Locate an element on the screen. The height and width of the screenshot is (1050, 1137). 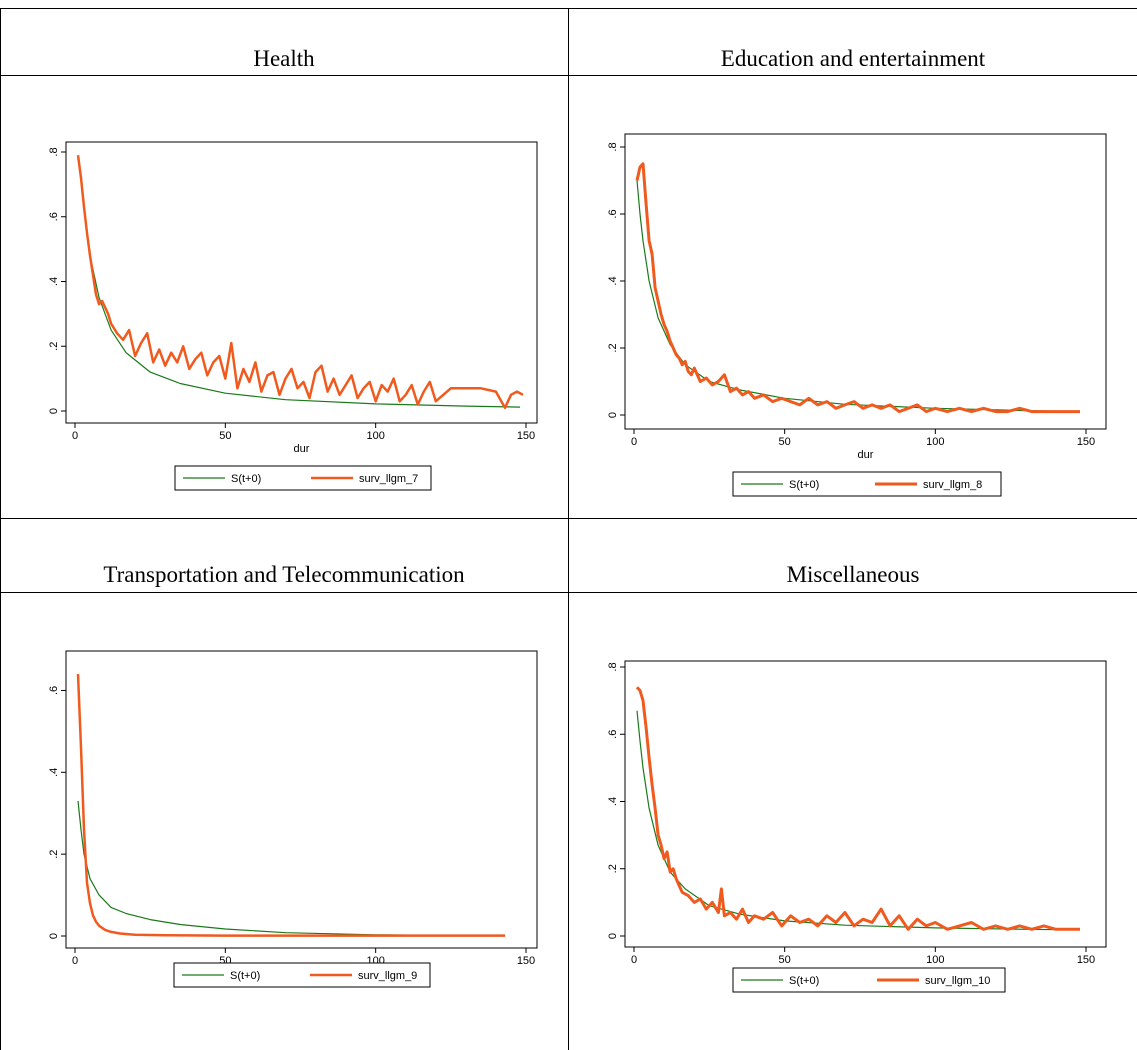
legend-label-1: surv_llgm_8 is located at coordinates (952, 485).